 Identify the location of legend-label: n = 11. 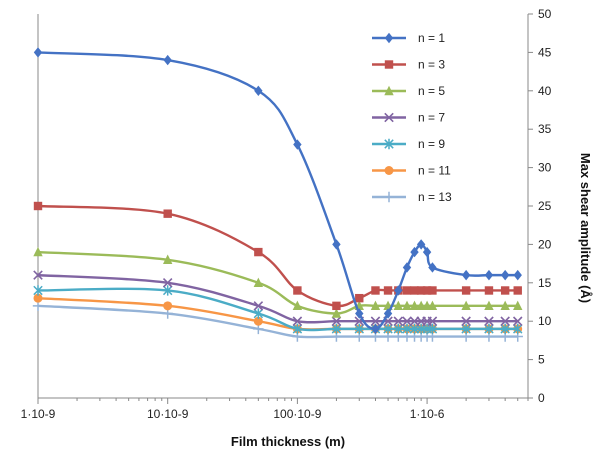
(434, 171).